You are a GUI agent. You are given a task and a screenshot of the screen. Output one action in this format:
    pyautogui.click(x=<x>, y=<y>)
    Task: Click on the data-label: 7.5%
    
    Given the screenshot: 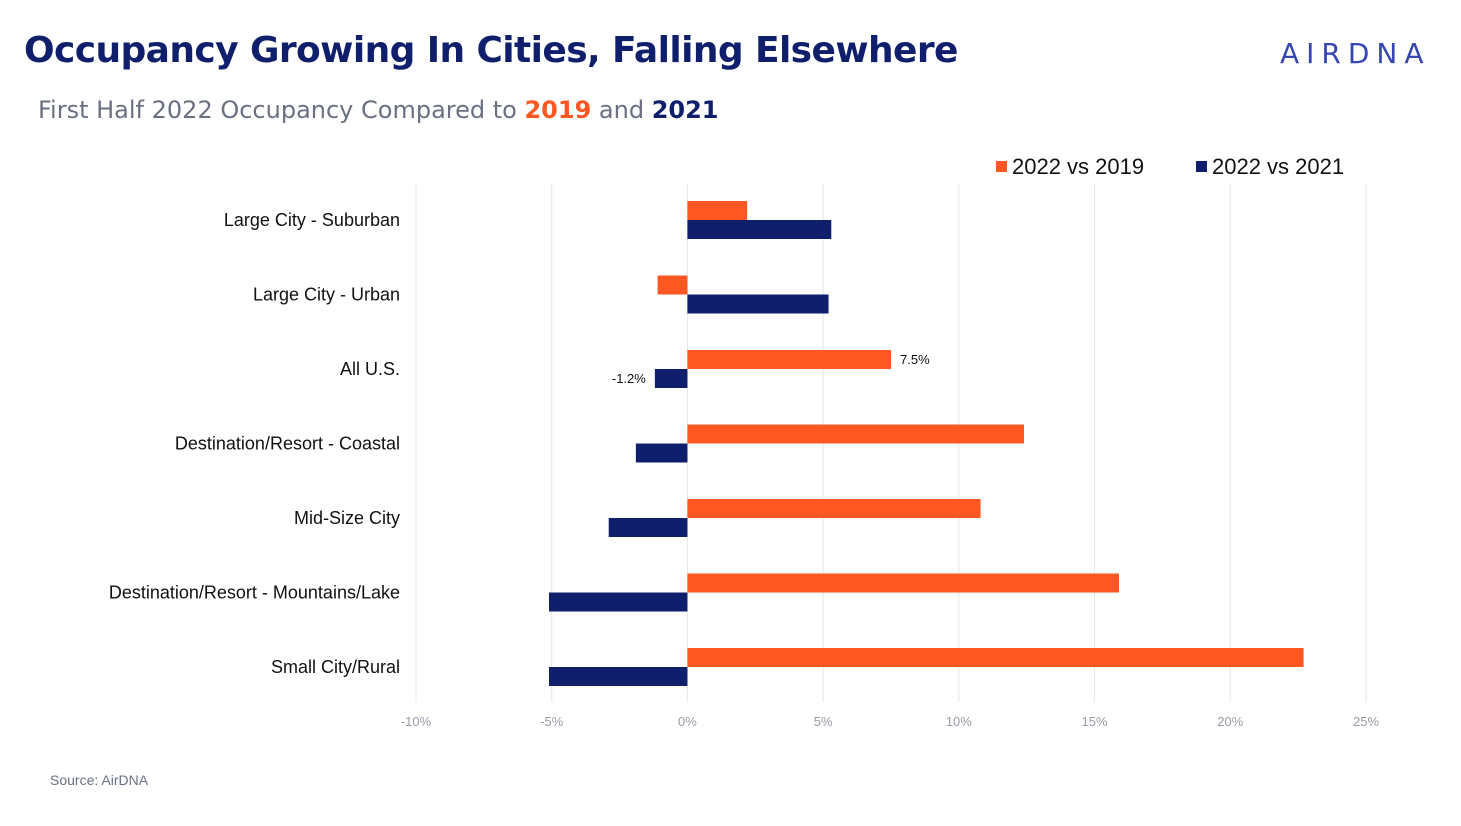 What is the action you would take?
    pyautogui.click(x=915, y=359)
    